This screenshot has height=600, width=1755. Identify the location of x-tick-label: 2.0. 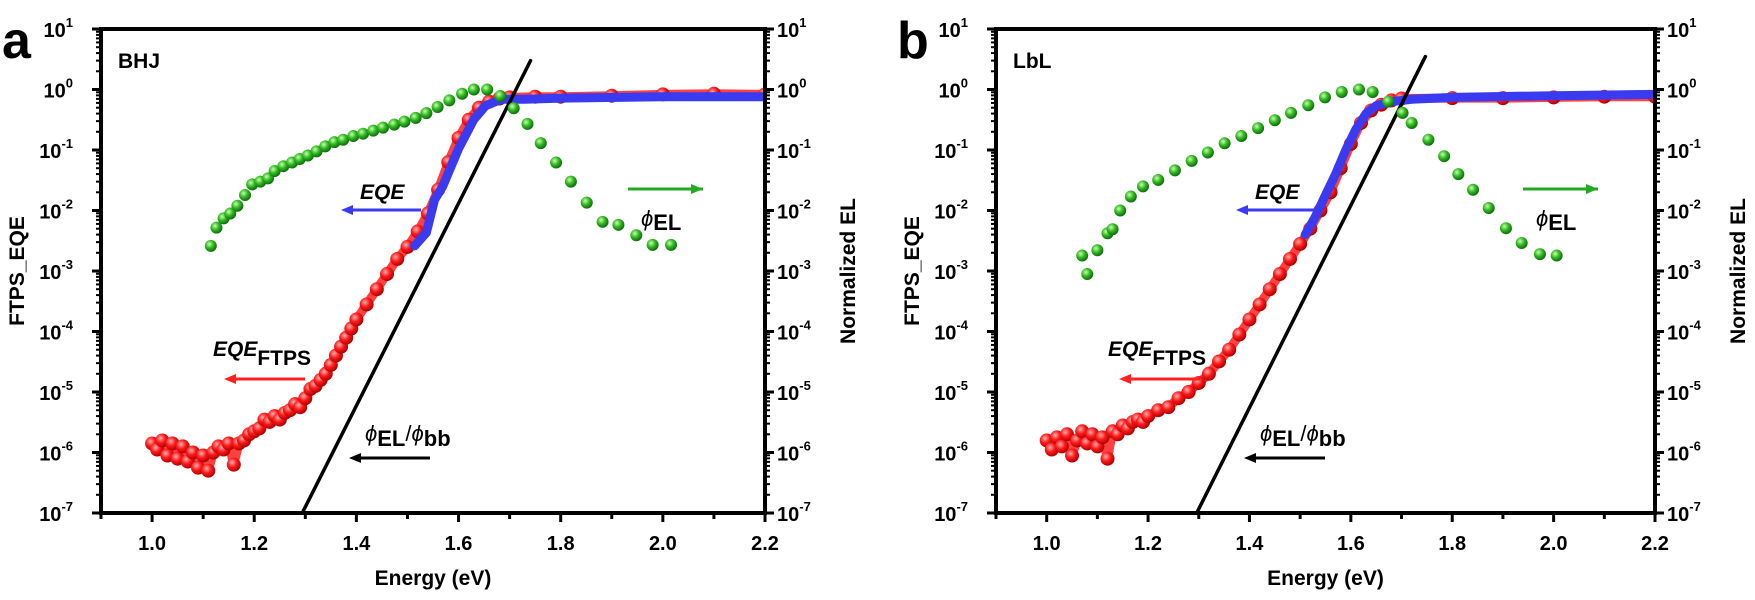
(663, 544).